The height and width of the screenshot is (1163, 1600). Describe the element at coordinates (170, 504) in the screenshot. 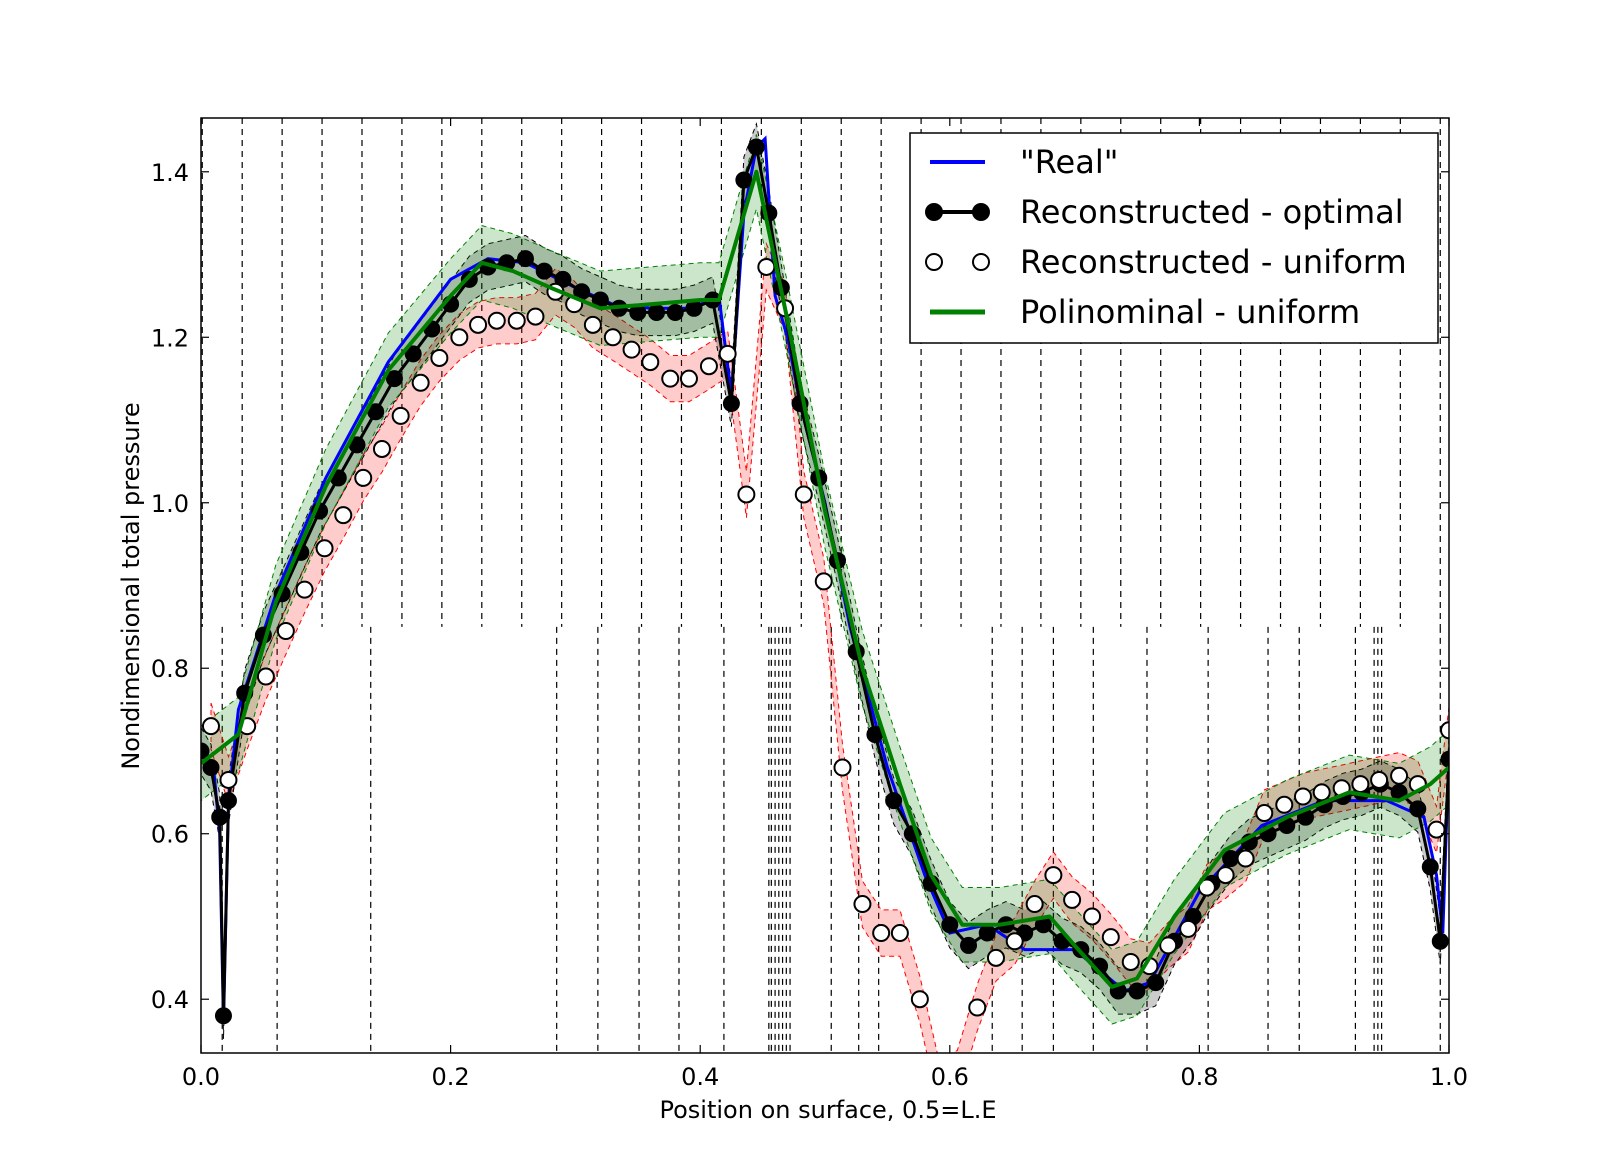

I see `y-tick-label: 1.0` at that location.